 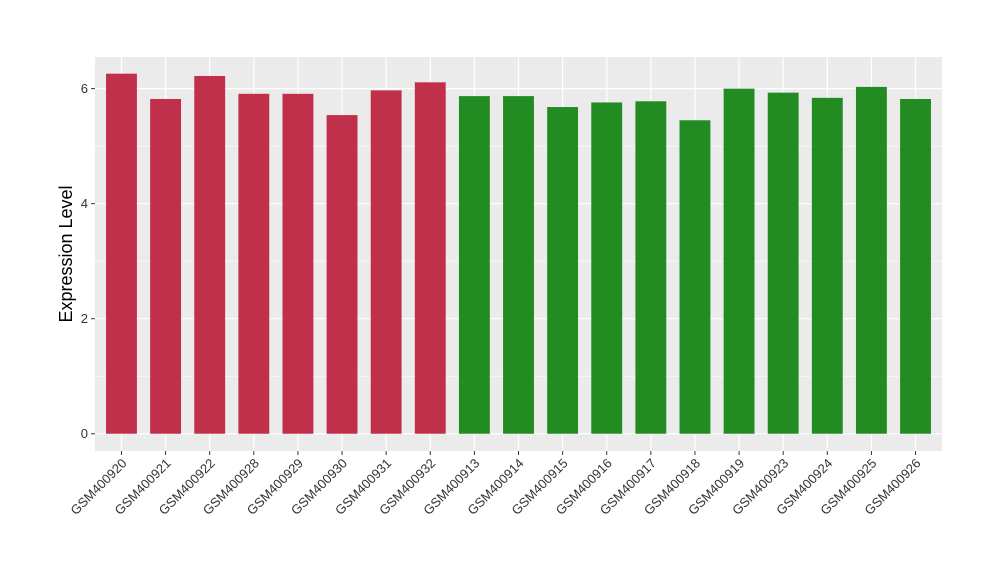 What do you see at coordinates (651, 267) in the screenshot?
I see `bar-GSM400917` at bounding box center [651, 267].